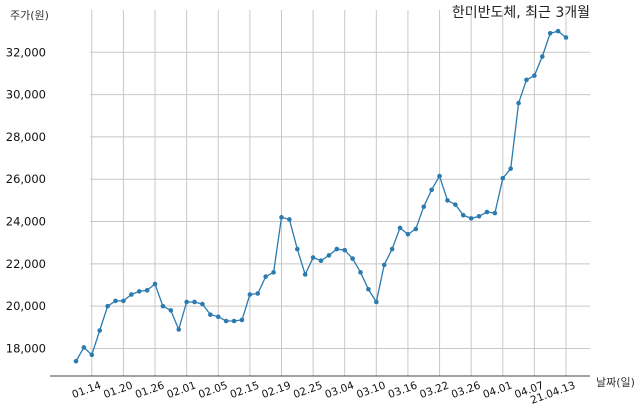 Image resolution: width=640 pixels, height=414 pixels. What do you see at coordinates (497, 391) in the screenshot?
I see `x-tick-label: 04.01` at bounding box center [497, 391].